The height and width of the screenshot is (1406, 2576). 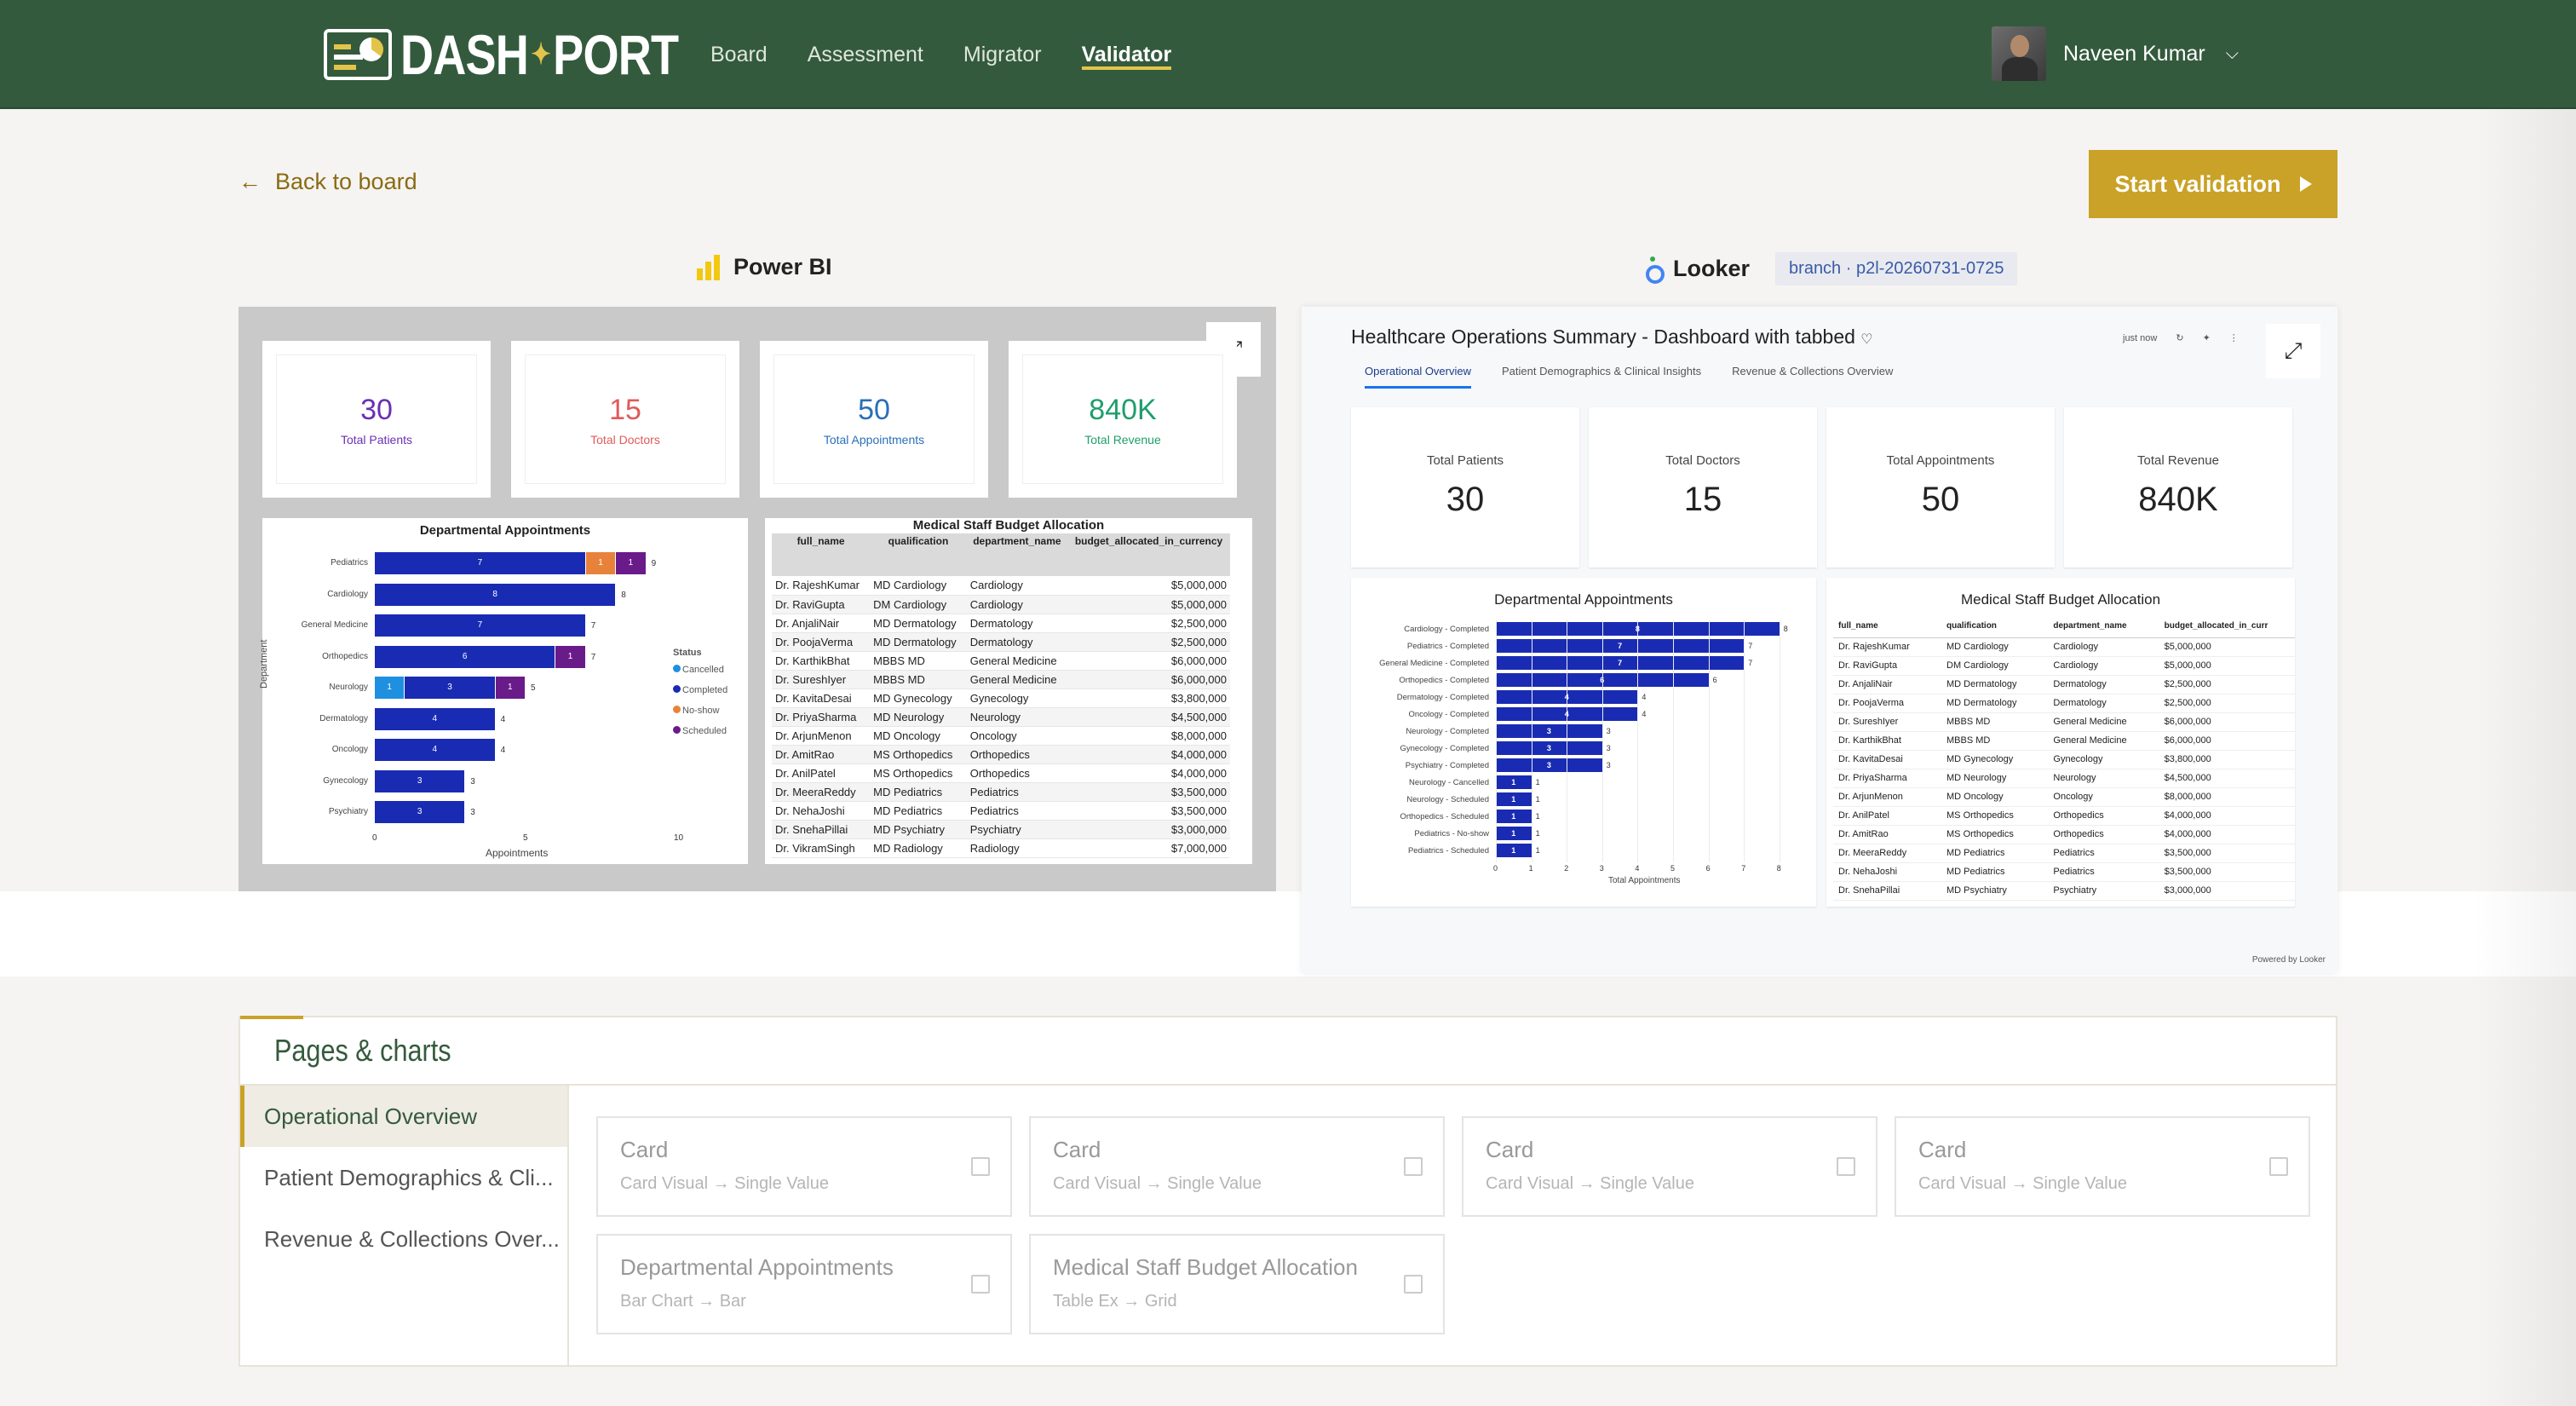 I want to click on heart-icon: ♡, so click(x=1866, y=339).